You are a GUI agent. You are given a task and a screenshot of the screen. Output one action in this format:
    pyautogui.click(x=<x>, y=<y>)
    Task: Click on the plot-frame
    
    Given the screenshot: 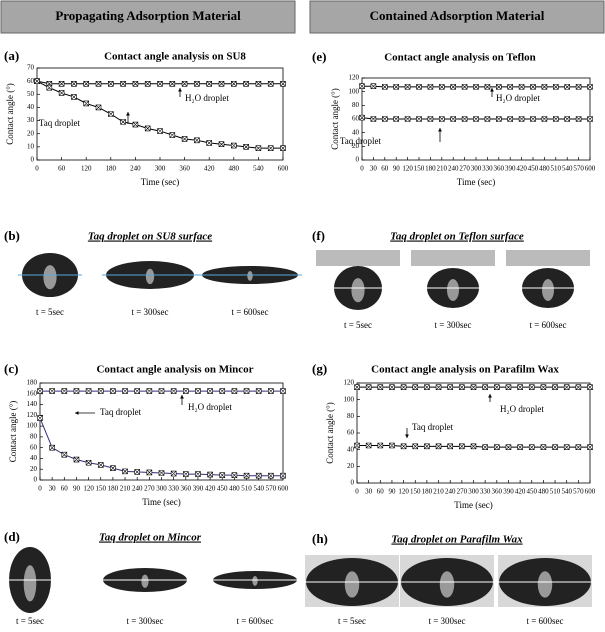 What is the action you would take?
    pyautogui.click(x=473, y=433)
    